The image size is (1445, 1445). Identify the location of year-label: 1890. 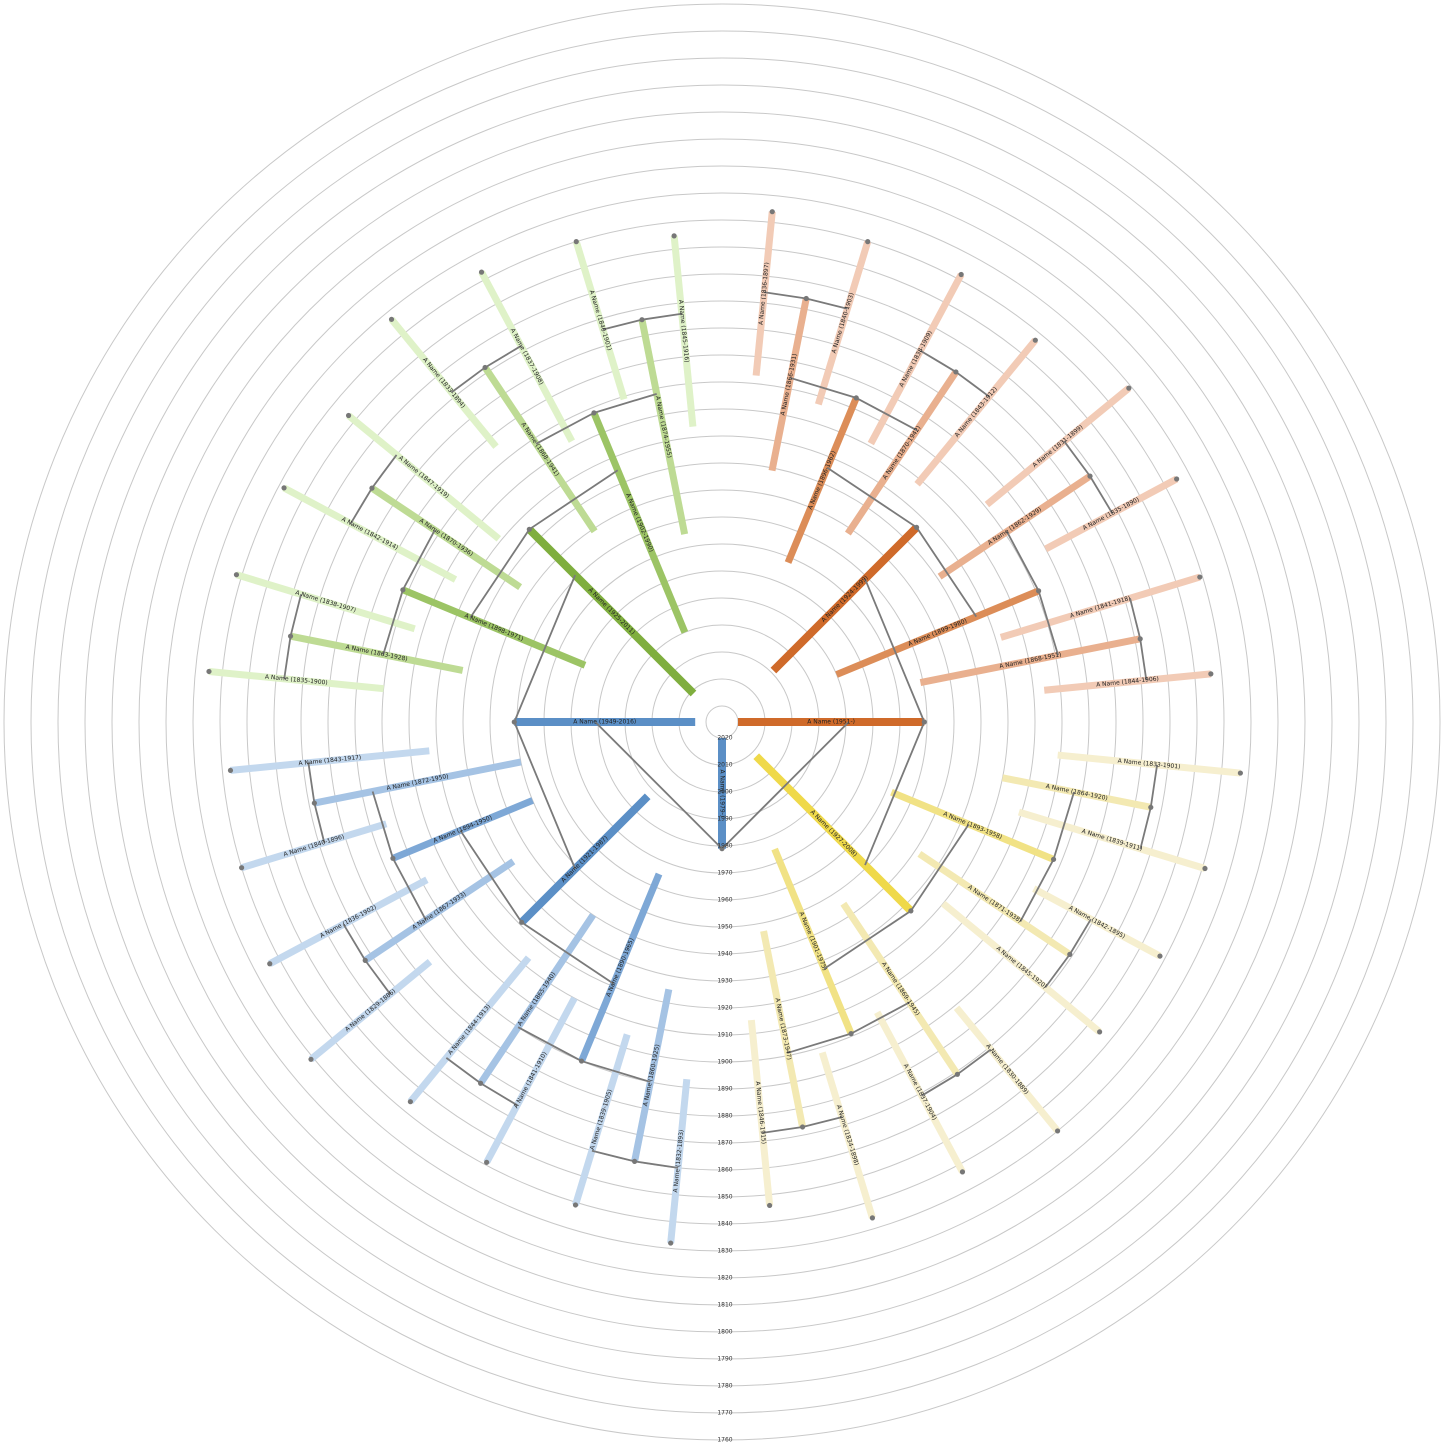
(724, 1089).